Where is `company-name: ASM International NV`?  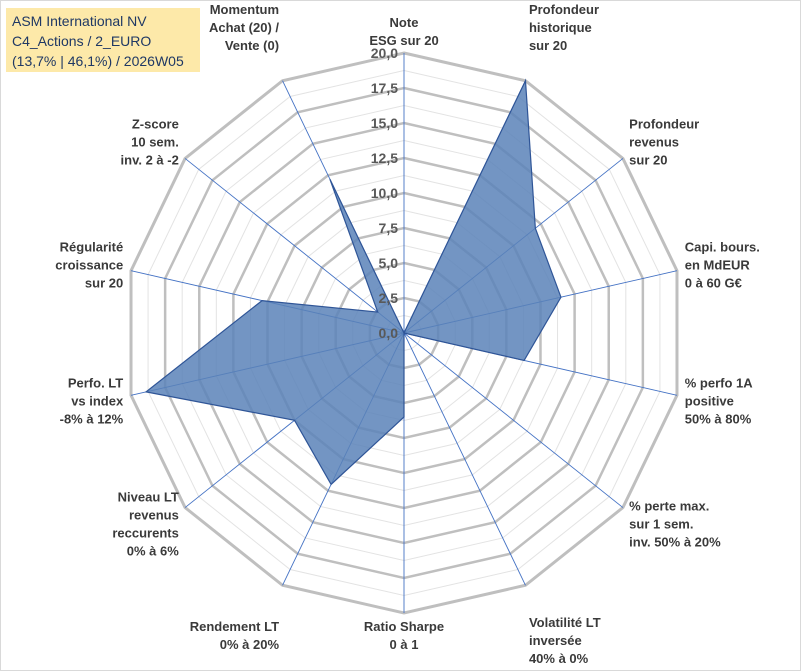 company-name: ASM International NV is located at coordinates (79, 21).